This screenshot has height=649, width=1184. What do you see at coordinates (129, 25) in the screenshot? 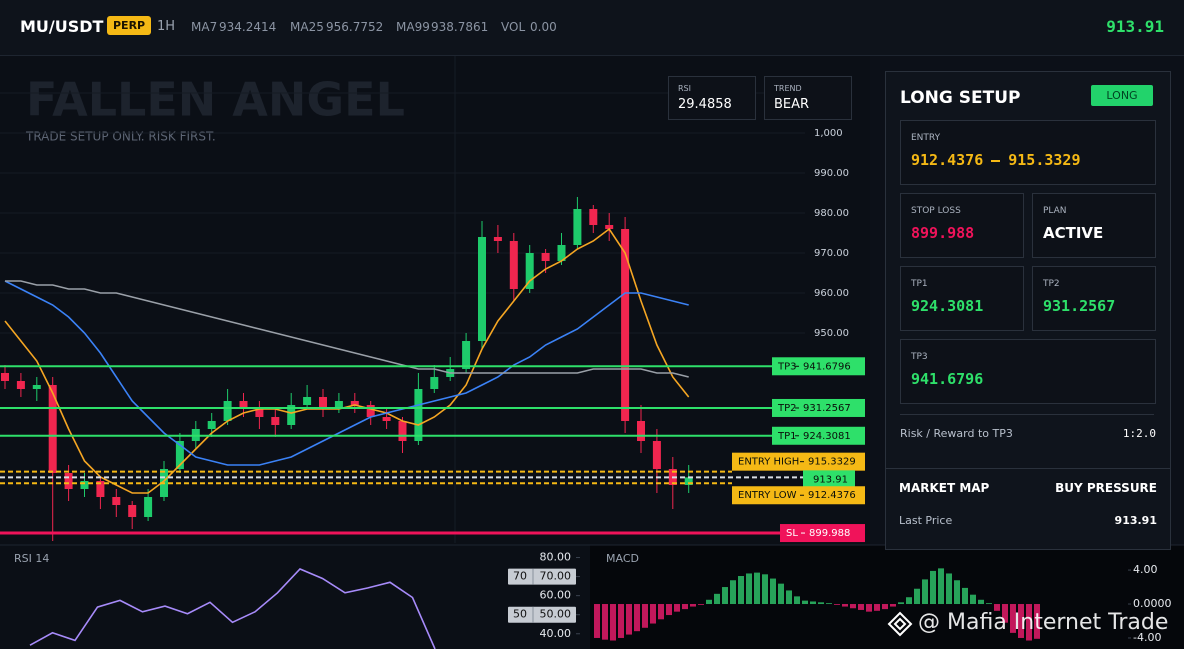
I see `badge: PERP` at bounding box center [129, 25].